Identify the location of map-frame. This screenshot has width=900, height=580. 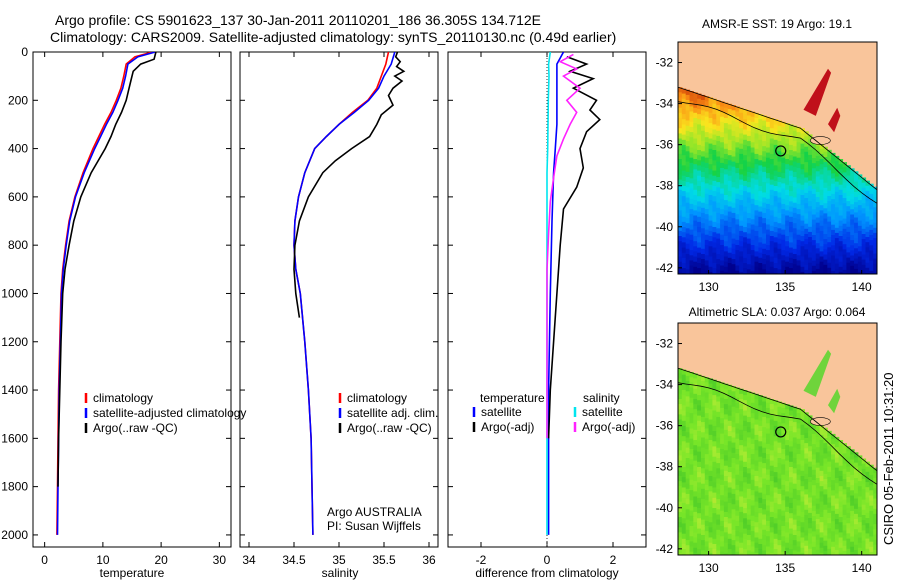
(777, 158).